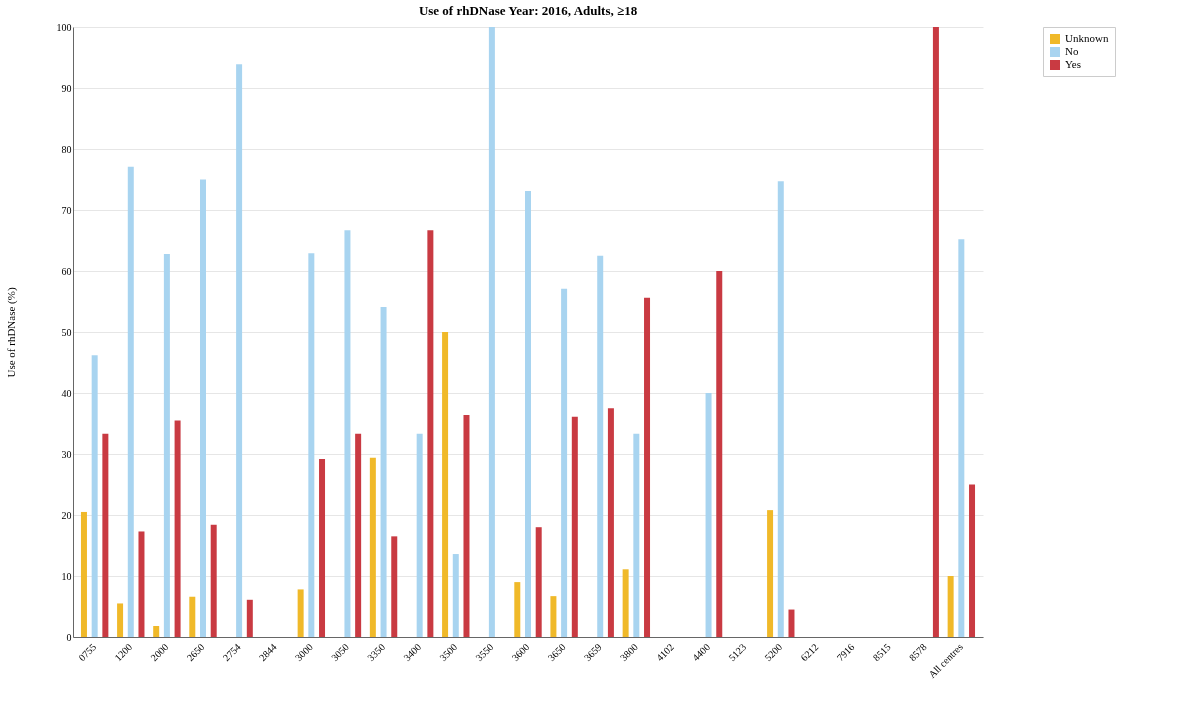 This screenshot has height=703, width=1194. I want to click on x-tick-label: 7916, so click(845, 652).